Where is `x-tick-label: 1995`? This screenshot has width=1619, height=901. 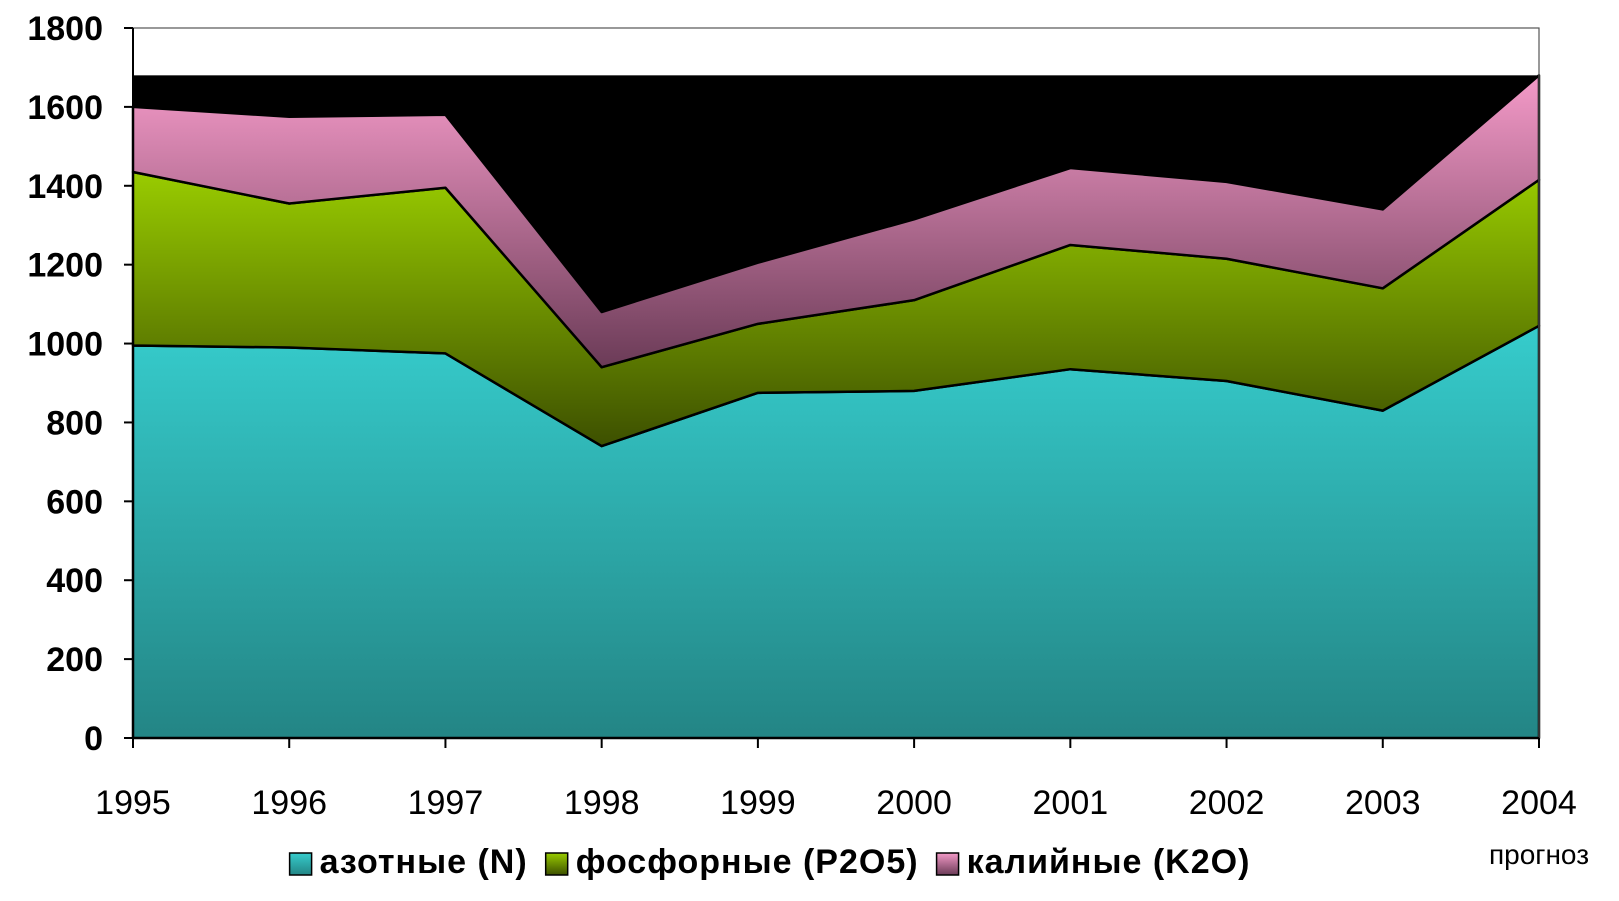
x-tick-label: 1995 is located at coordinates (133, 803).